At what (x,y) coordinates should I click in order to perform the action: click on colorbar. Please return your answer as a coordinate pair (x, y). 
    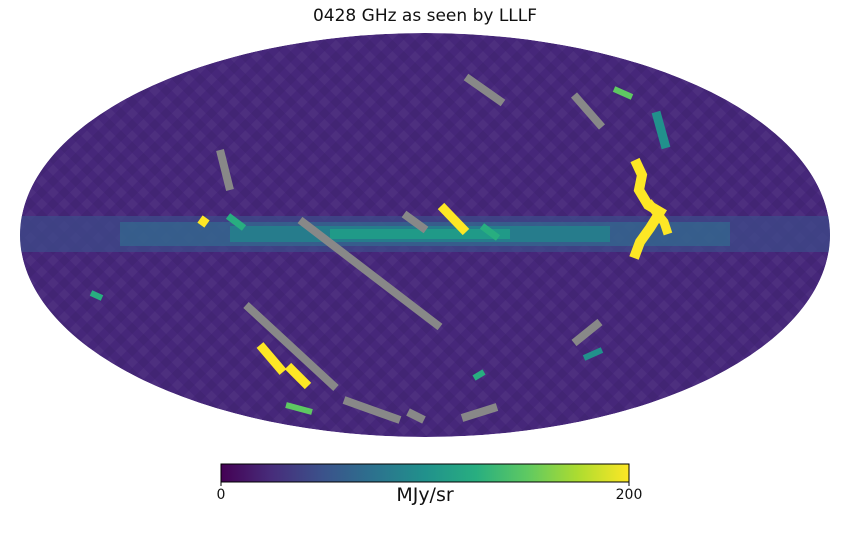
    Looking at the image, I should click on (425, 473).